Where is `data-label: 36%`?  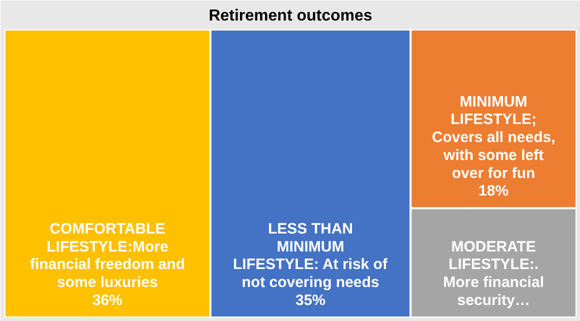
data-label: 36% is located at coordinates (107, 300).